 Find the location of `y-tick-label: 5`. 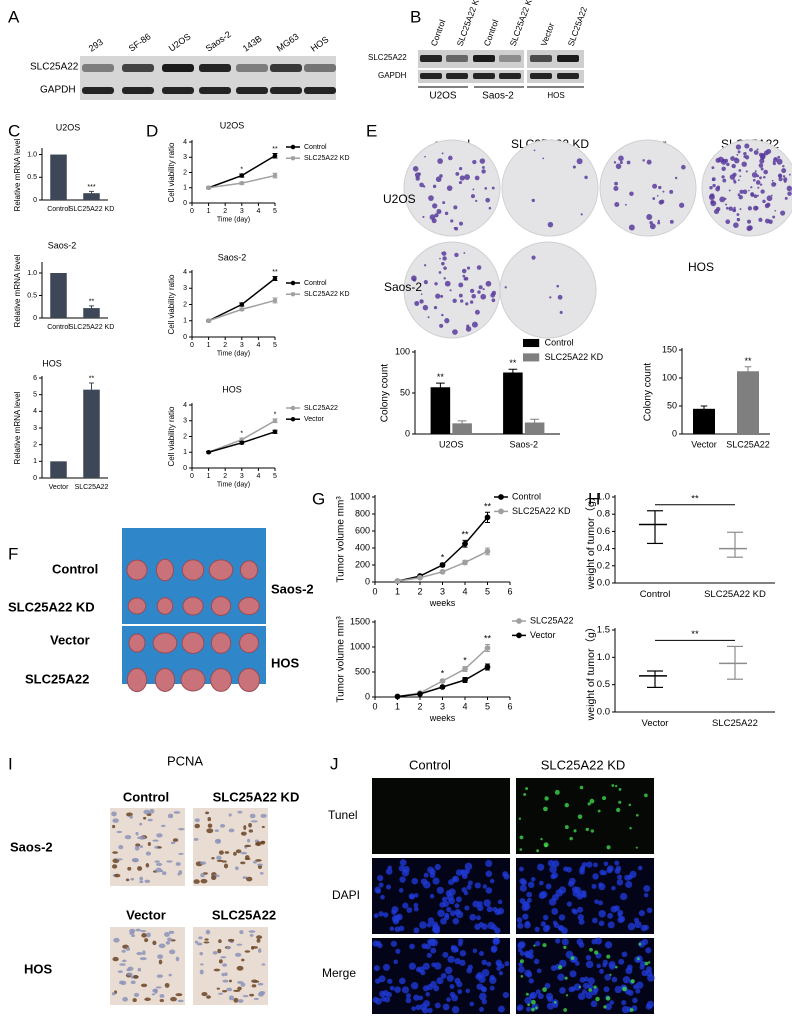

y-tick-label: 5 is located at coordinates (35, 395).